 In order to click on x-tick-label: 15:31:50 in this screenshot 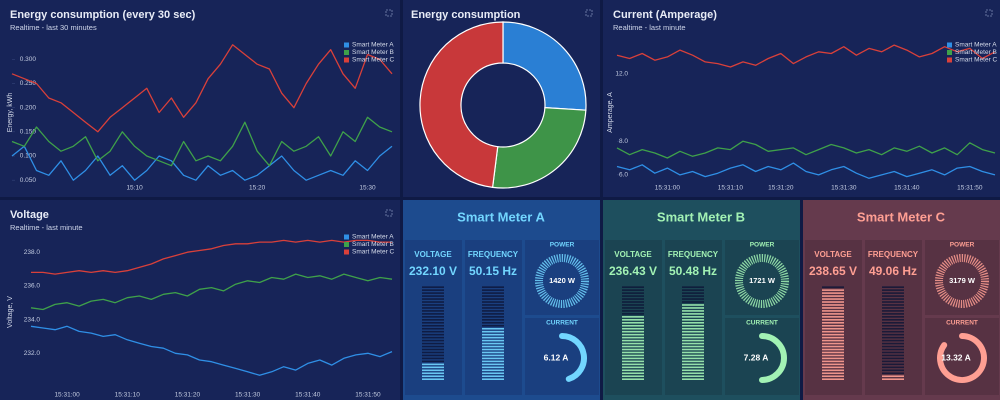, I will do `click(368, 395)`.